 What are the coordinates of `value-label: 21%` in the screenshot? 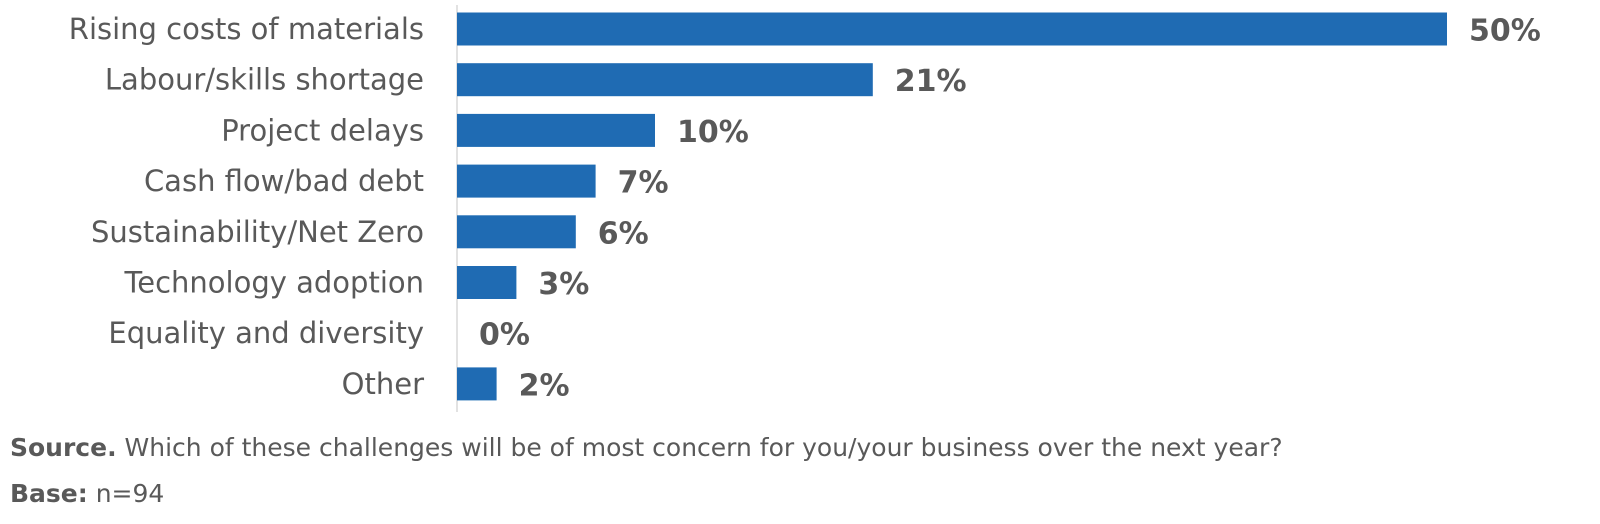 It's located at (931, 81).